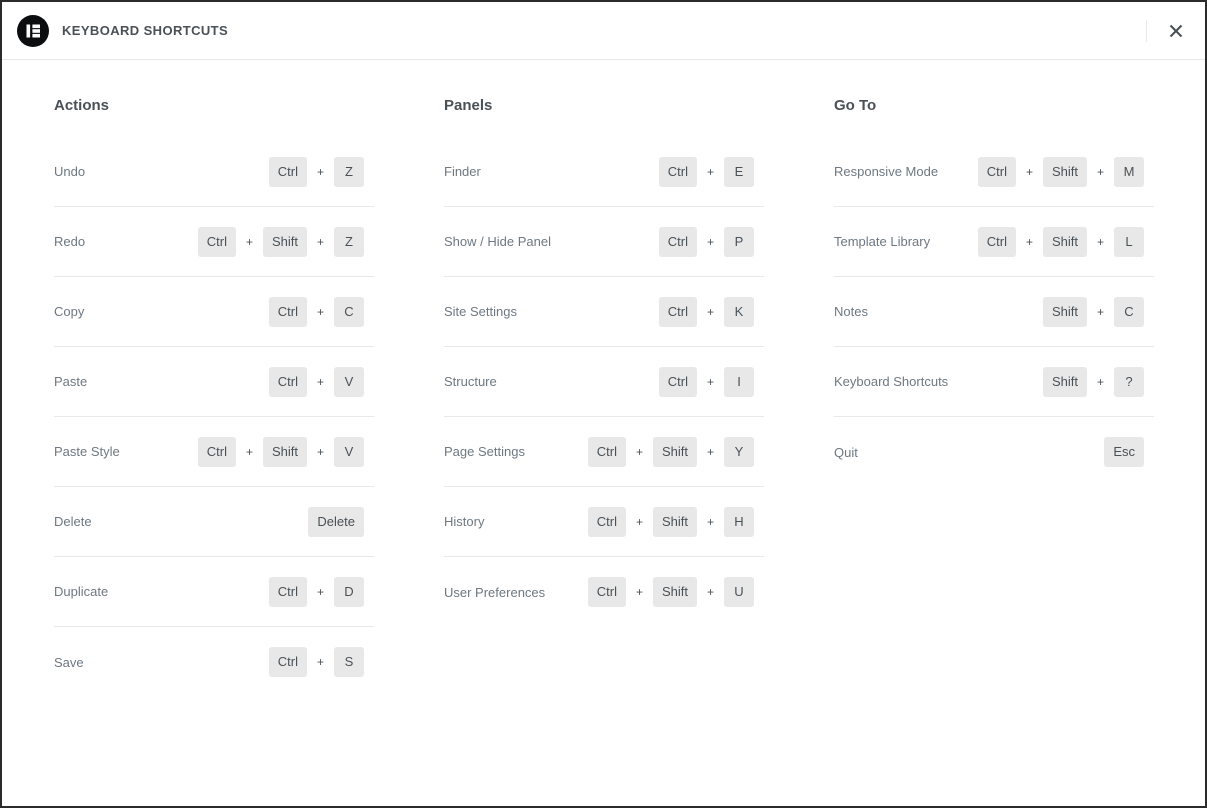 This screenshot has height=808, width=1207. What do you see at coordinates (33, 30) in the screenshot?
I see `elementor-logo-icon` at bounding box center [33, 30].